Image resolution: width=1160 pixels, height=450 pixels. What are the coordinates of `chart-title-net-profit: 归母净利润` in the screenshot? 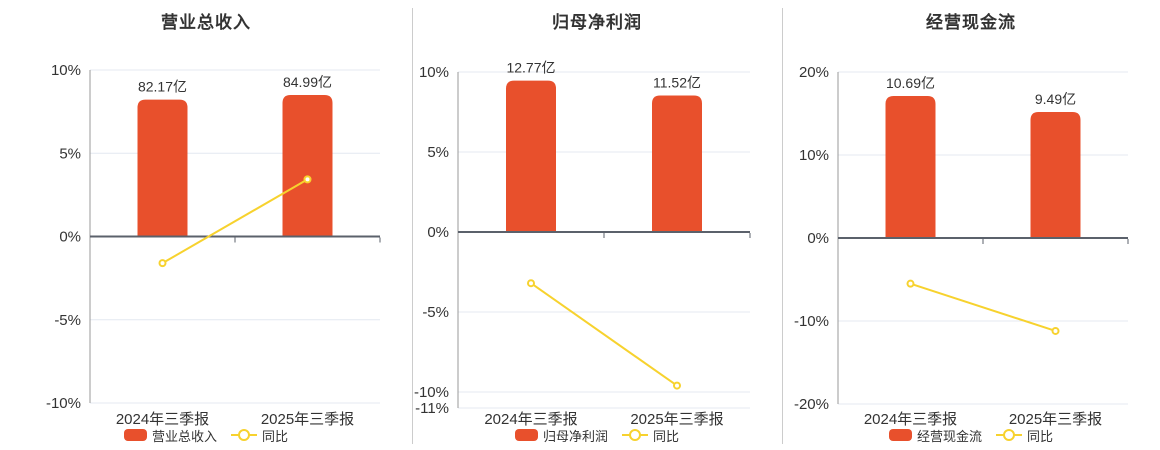 It's located at (597, 22).